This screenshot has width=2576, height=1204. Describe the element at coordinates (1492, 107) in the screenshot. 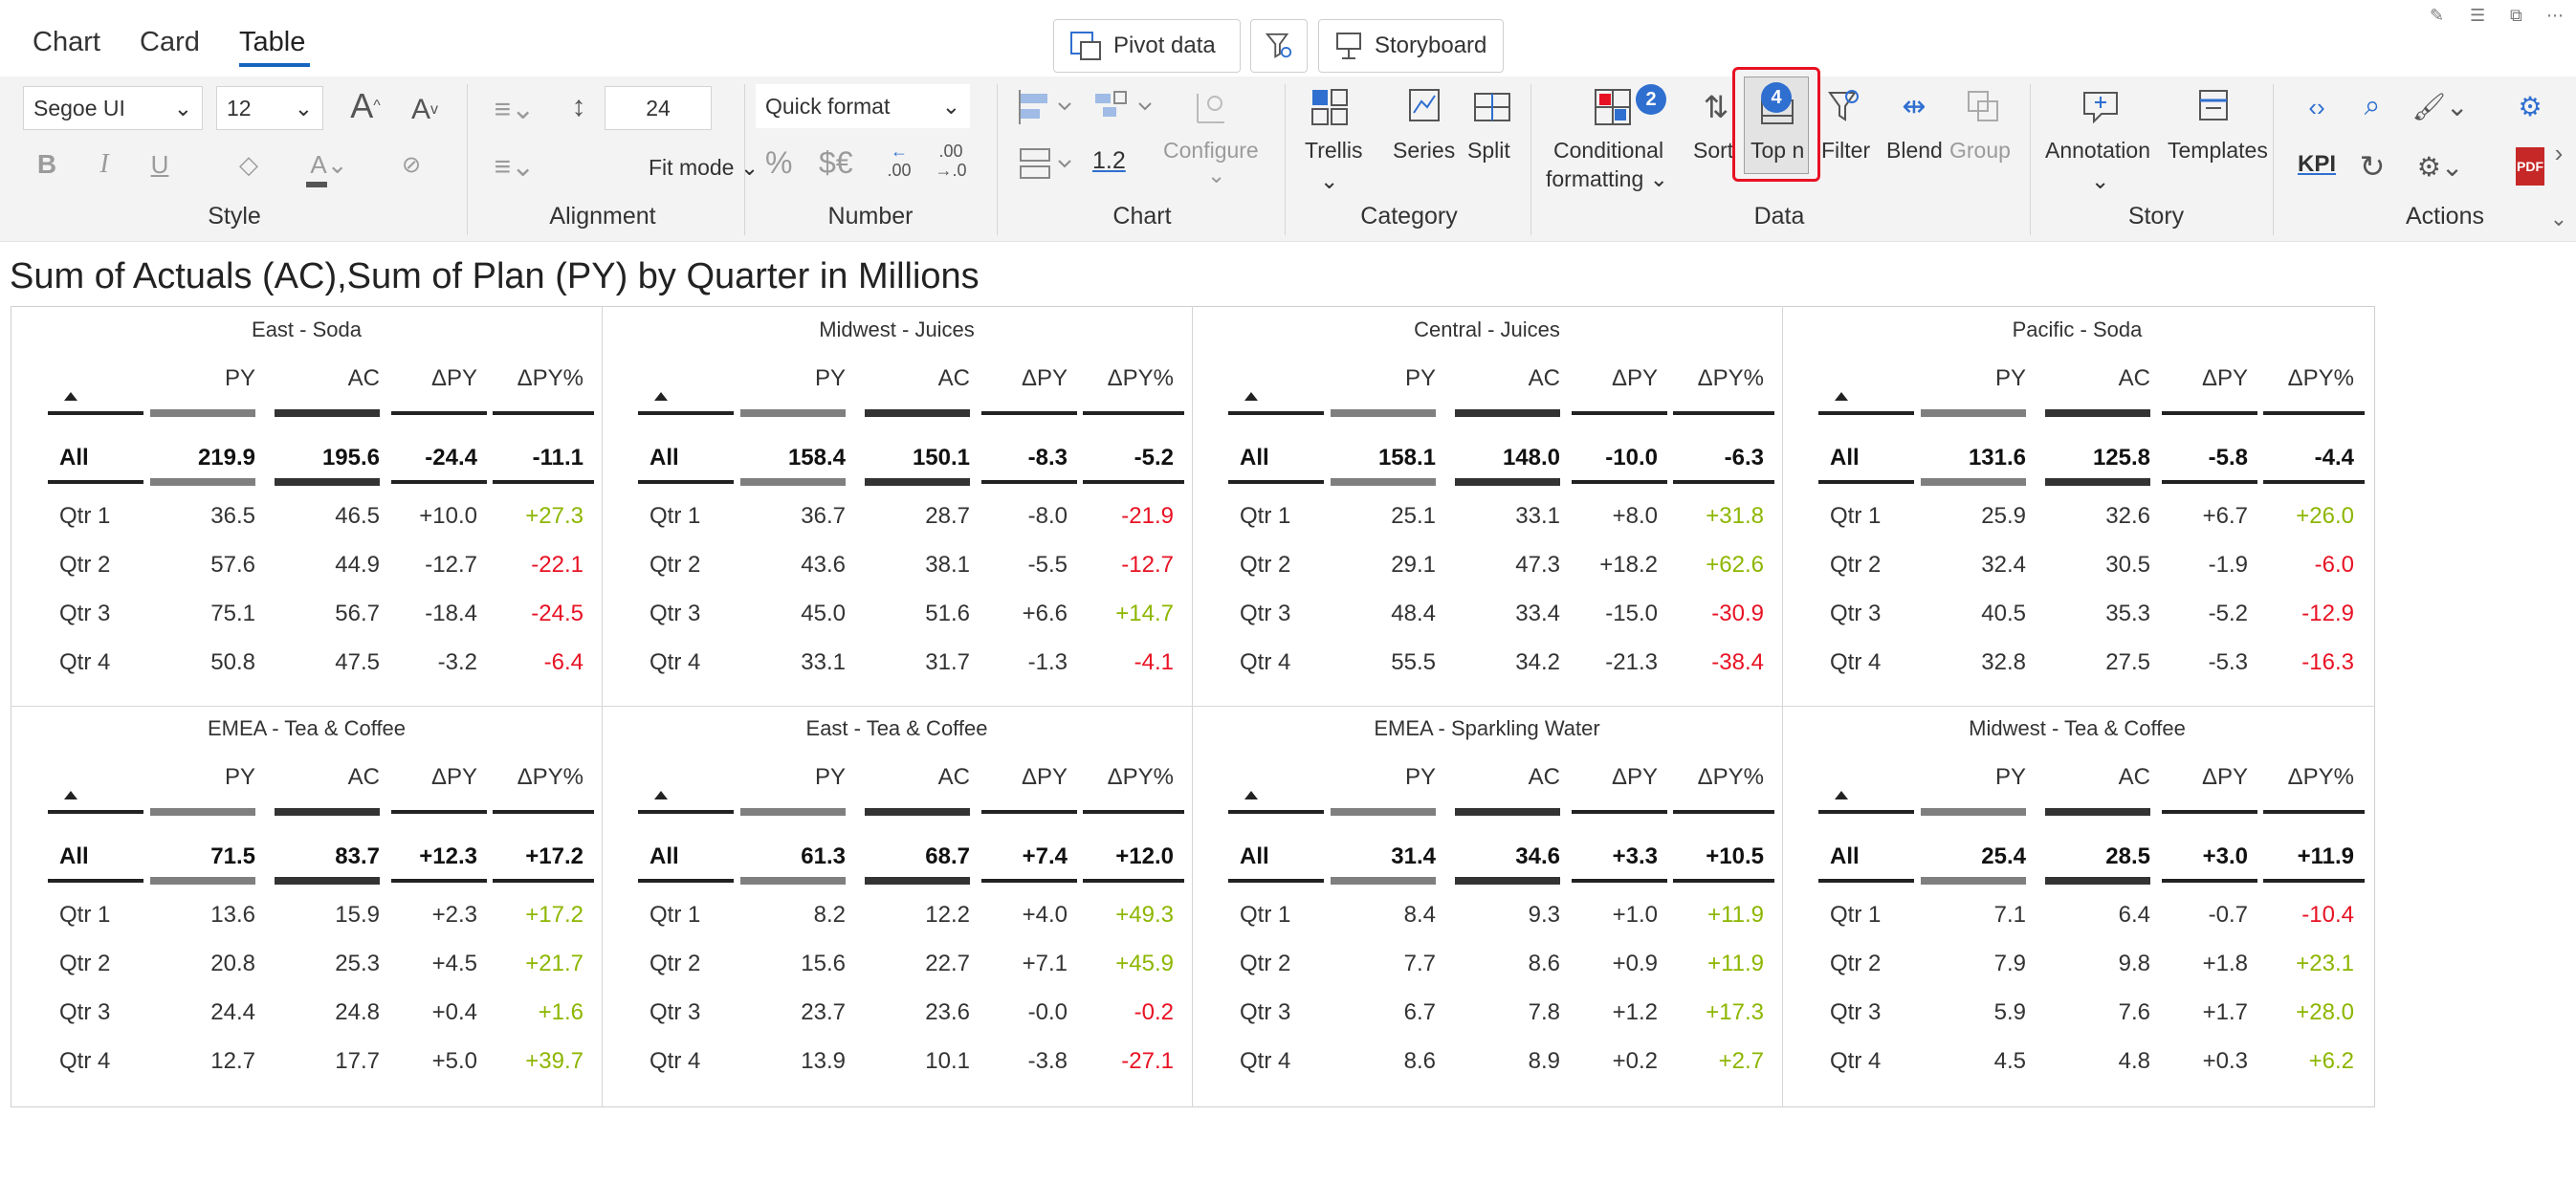

I see `split-icon` at that location.